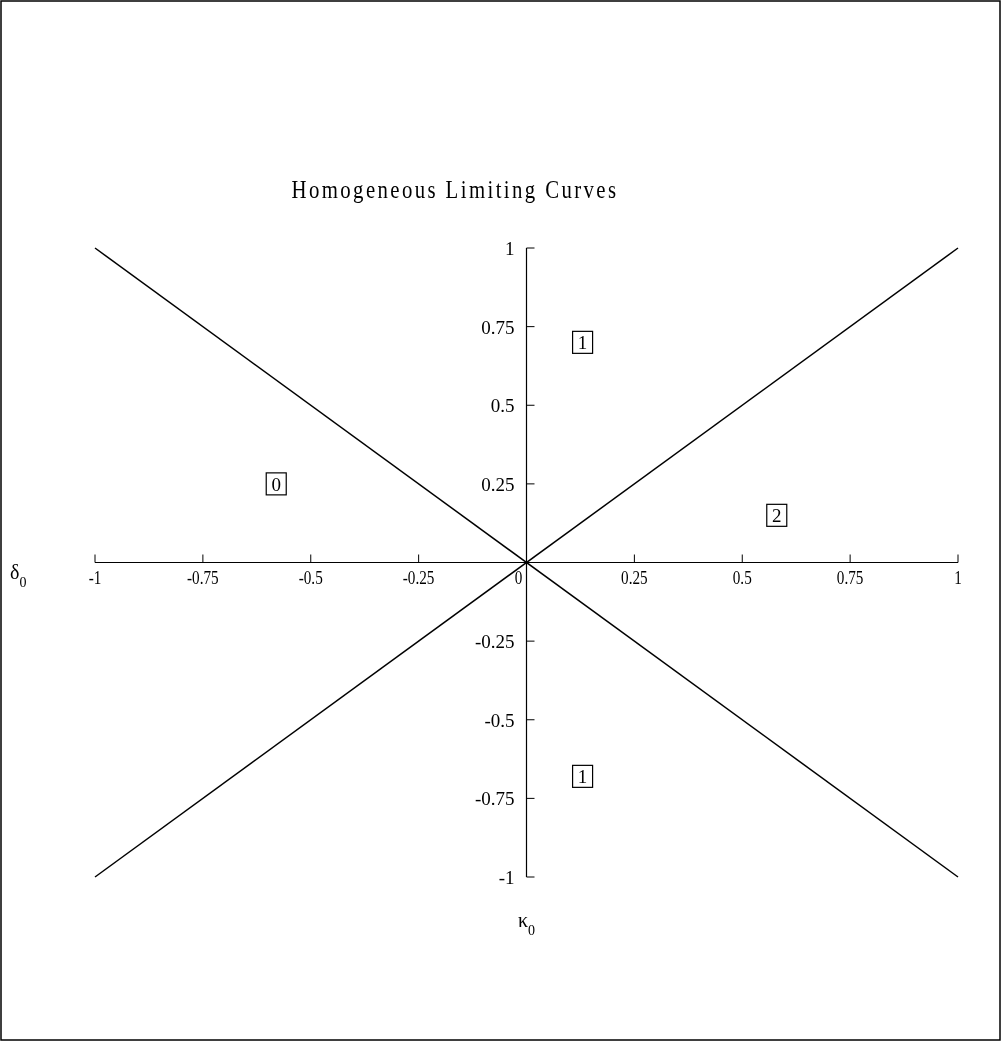 The image size is (1001, 1041). I want to click on y-tick-label: -0.75, so click(494, 799).